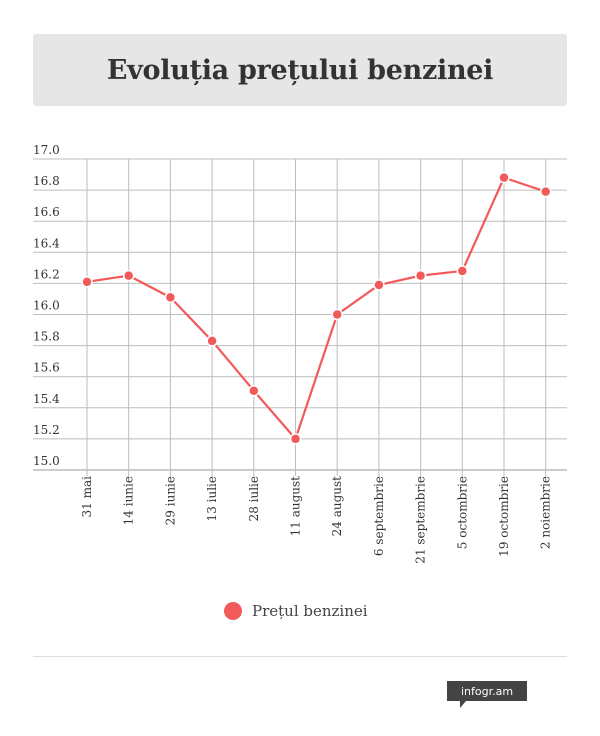  I want to click on x-tick-label: 6 septembrie, so click(379, 516).